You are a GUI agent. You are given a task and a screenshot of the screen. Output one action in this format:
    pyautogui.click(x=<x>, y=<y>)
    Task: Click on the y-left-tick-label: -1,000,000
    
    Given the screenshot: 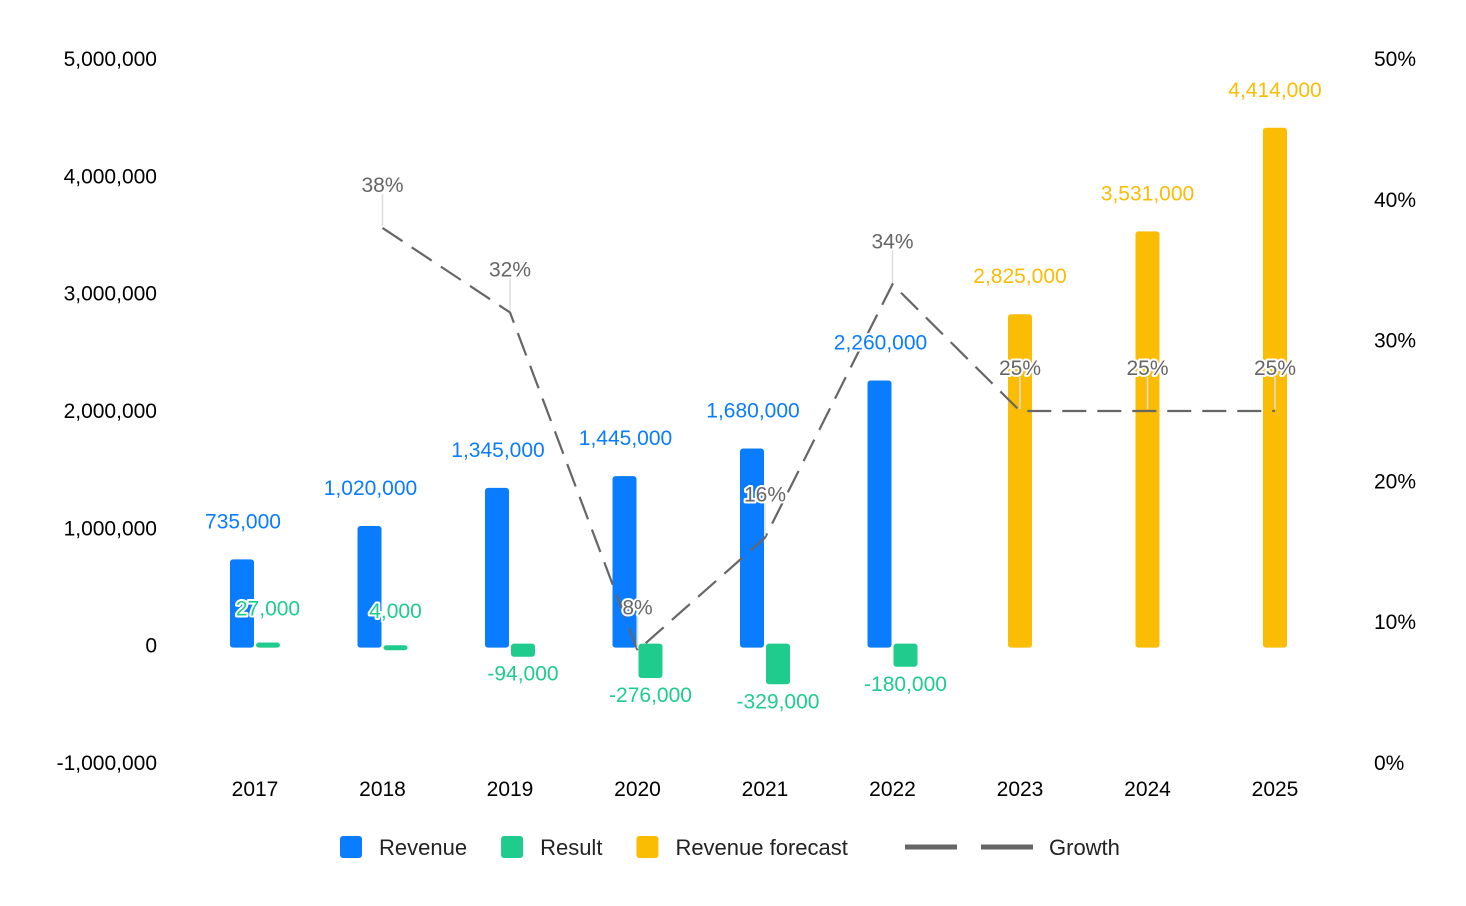 What is the action you would take?
    pyautogui.click(x=107, y=763)
    